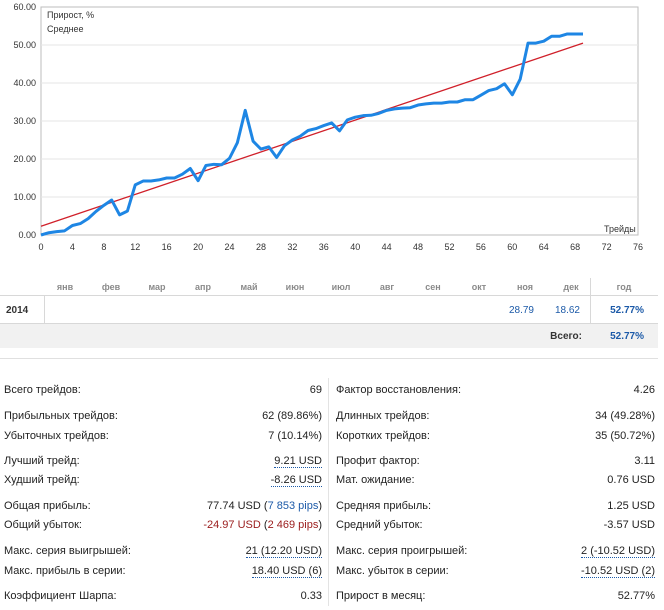 The height and width of the screenshot is (610, 664). Describe the element at coordinates (40, 247) in the screenshot. I see `x-tick-label: 0` at that location.